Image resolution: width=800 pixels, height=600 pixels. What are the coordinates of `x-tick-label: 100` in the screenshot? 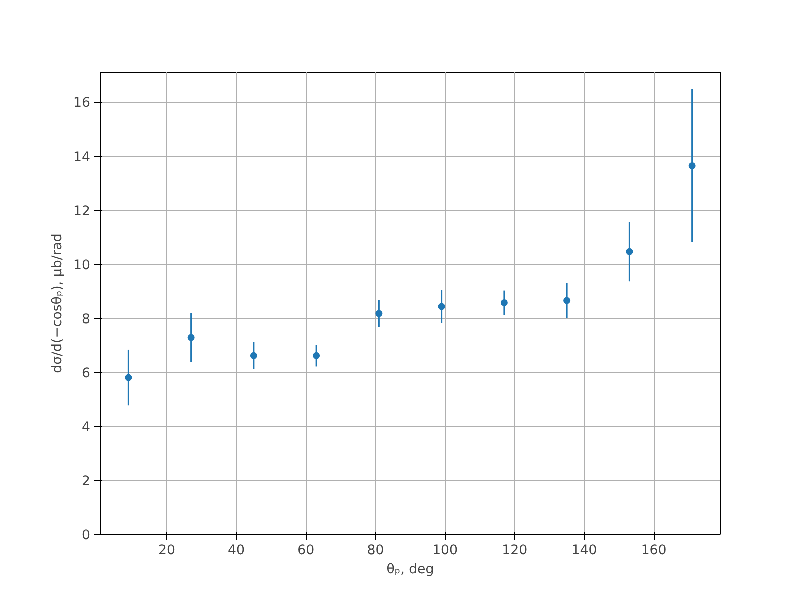 It's located at (445, 551).